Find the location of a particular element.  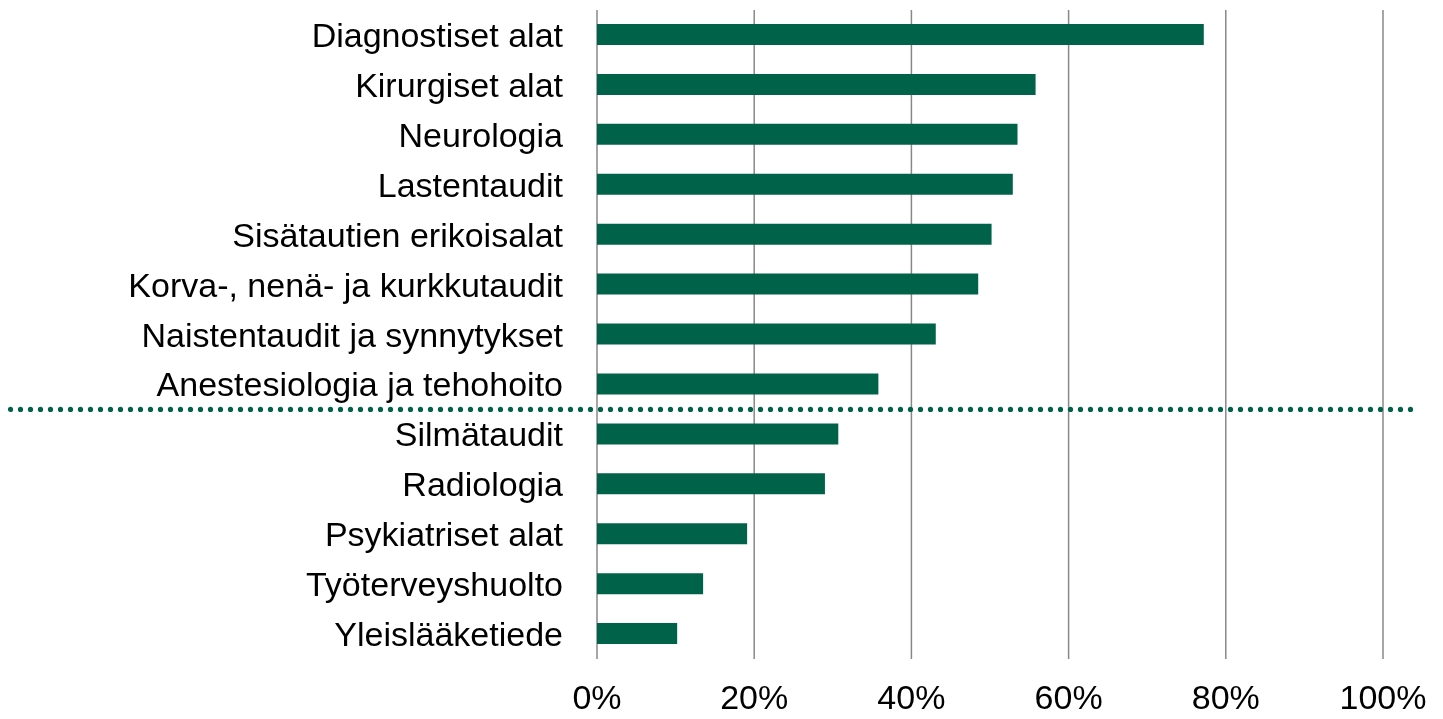

y-tick-label: Neurologia is located at coordinates (481, 134).